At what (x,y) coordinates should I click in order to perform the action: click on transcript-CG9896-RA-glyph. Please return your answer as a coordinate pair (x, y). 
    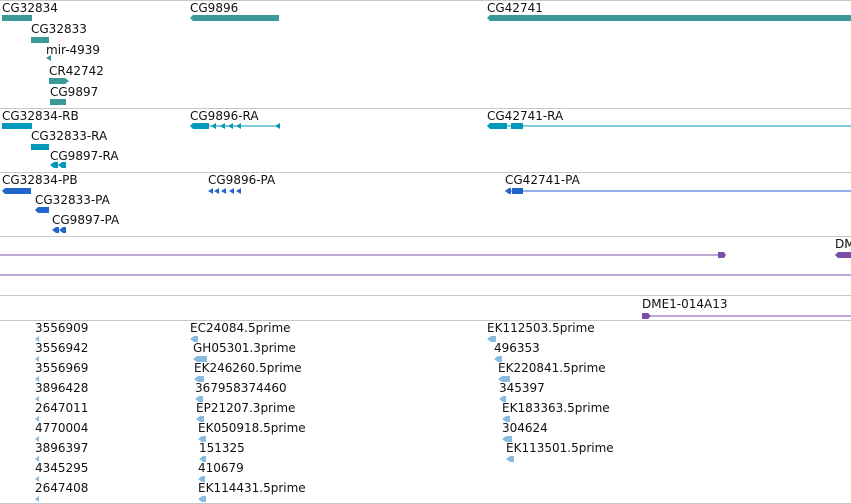
    Looking at the image, I should click on (235, 126).